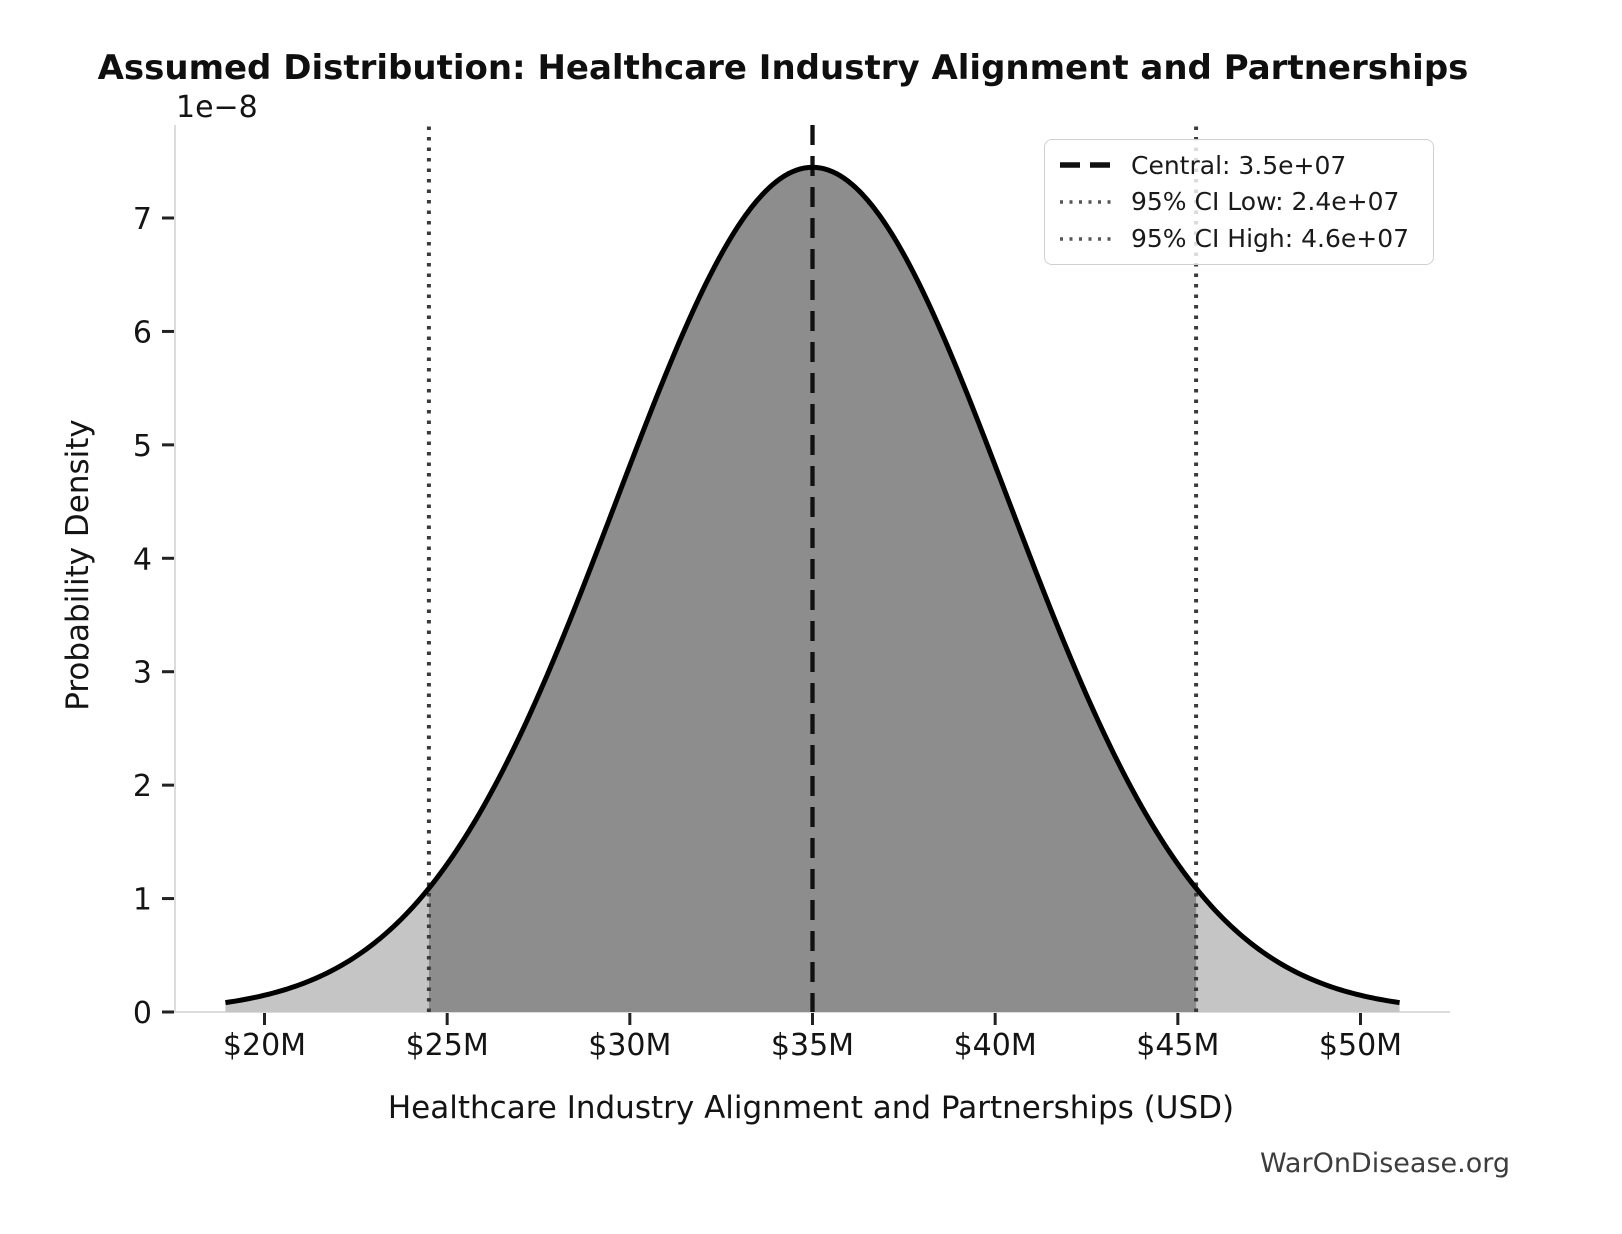 This screenshot has width=1622, height=1234. I want to click on x-tick-label: $30M, so click(629, 1045).